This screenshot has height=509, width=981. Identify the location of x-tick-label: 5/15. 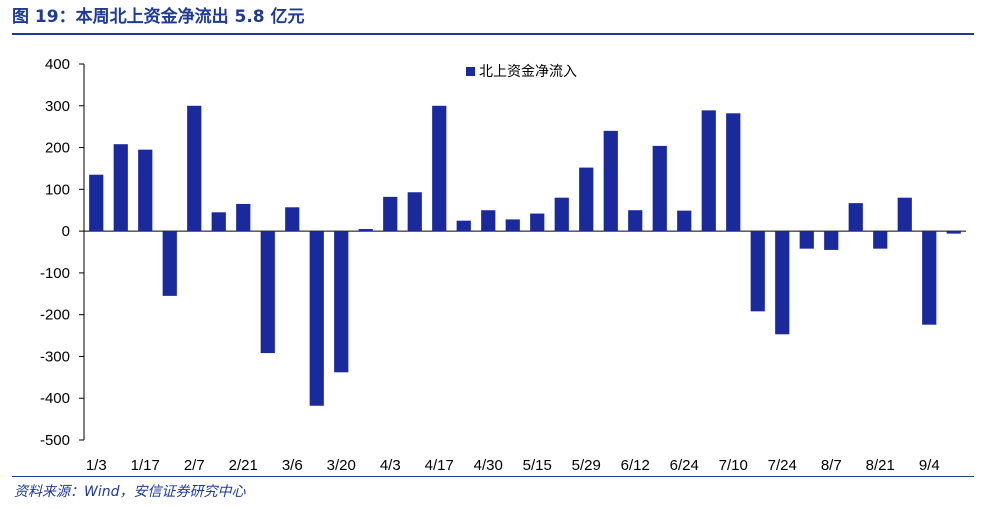
(537, 465).